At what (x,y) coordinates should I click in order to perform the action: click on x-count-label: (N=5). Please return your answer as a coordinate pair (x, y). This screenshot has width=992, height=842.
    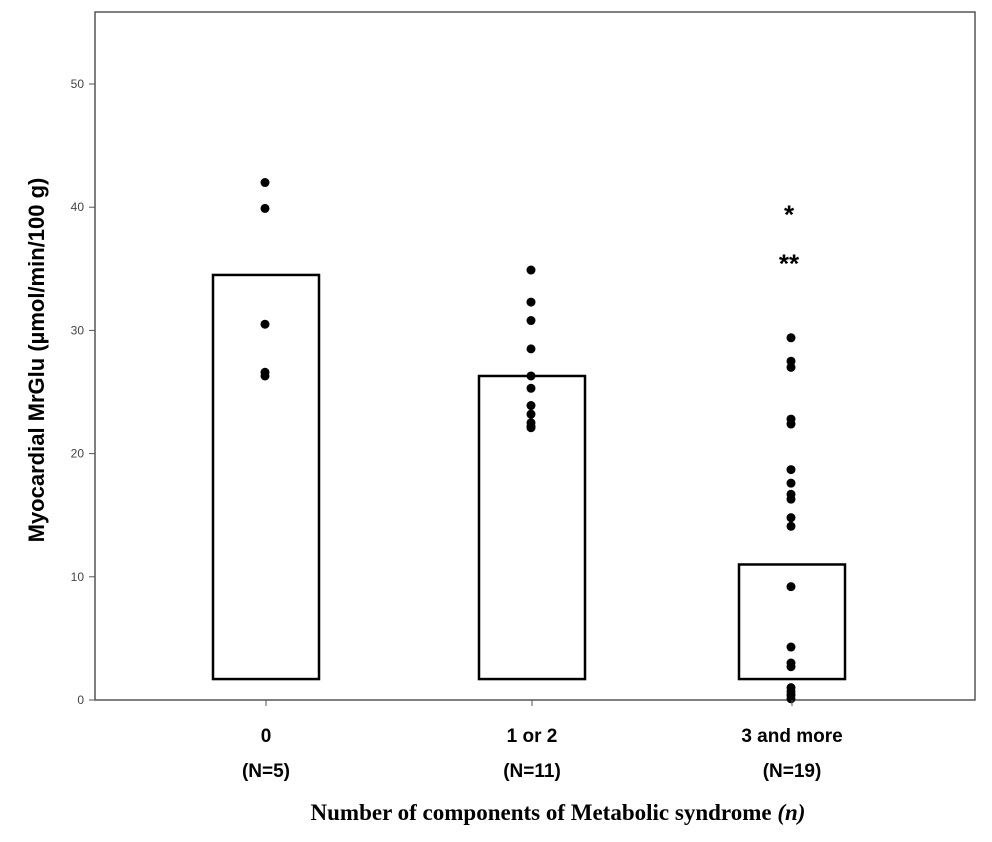
    Looking at the image, I should click on (266, 771).